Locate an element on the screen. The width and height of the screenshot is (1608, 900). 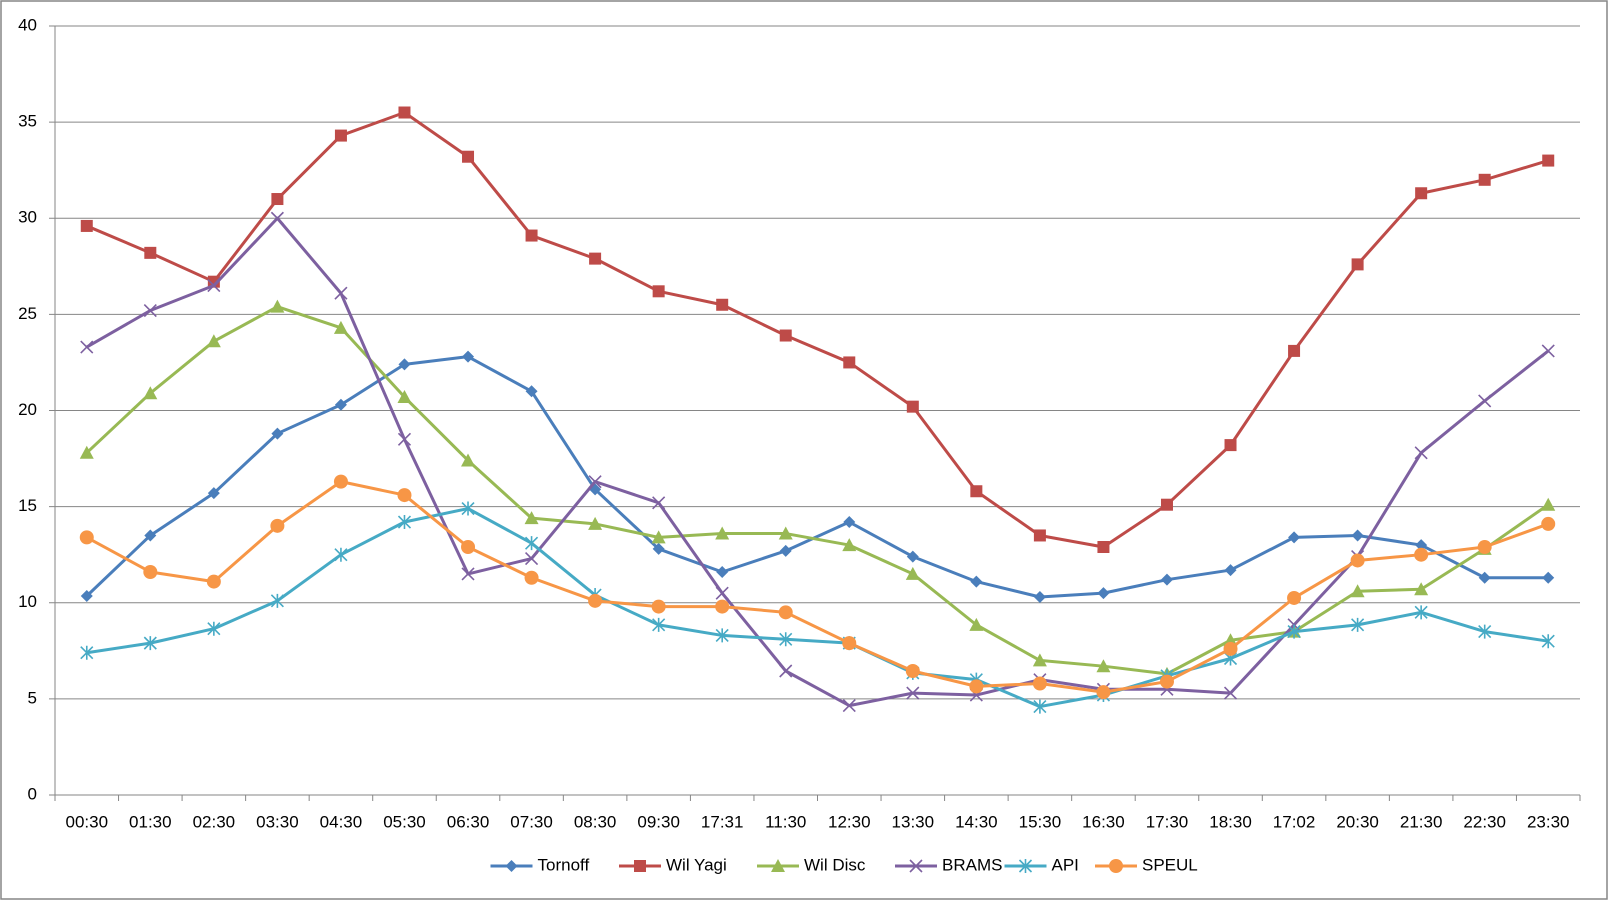
legend-label: Wil Yagi is located at coordinates (696, 864).